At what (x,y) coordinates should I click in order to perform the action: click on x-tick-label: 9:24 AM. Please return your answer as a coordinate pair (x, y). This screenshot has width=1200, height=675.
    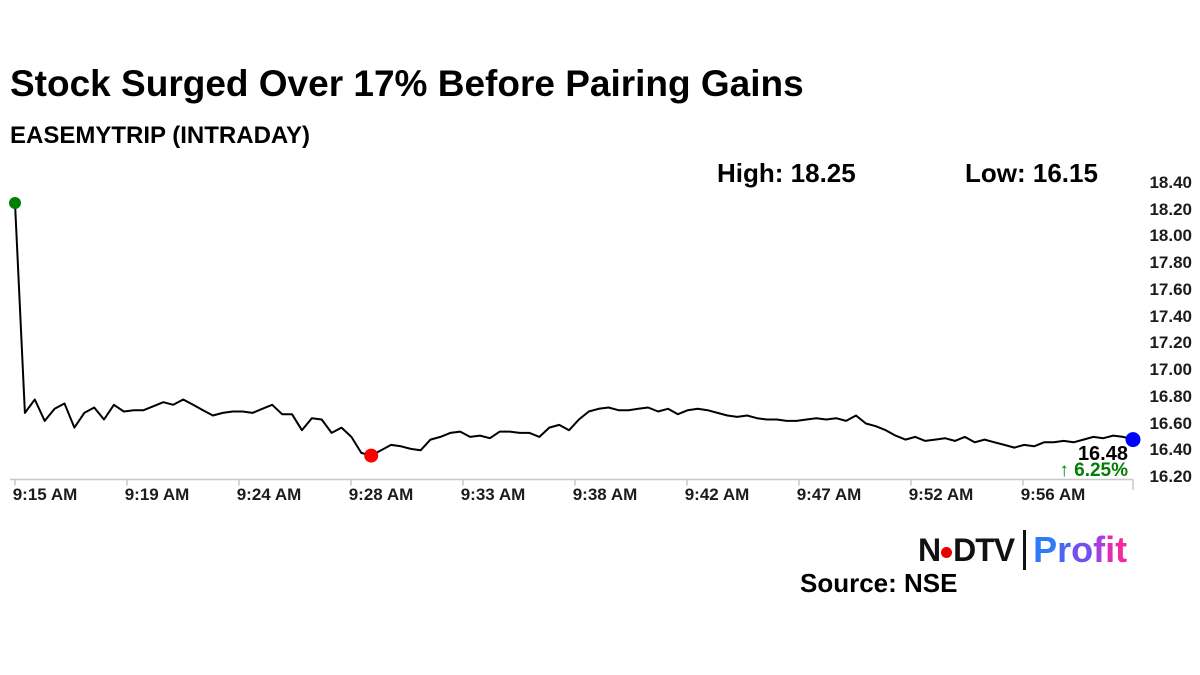
    Looking at the image, I should click on (269, 494).